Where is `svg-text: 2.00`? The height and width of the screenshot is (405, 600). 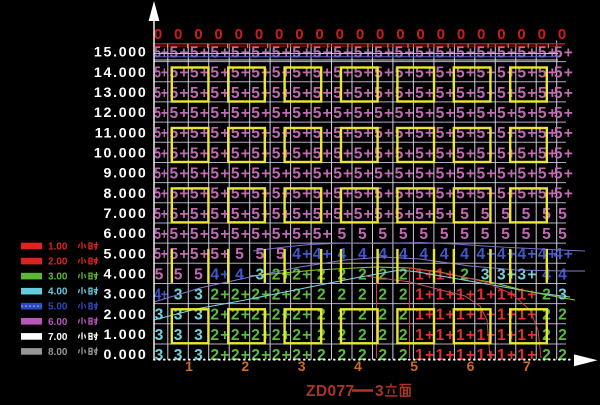 svg-text: 2.00 is located at coordinates (58, 262).